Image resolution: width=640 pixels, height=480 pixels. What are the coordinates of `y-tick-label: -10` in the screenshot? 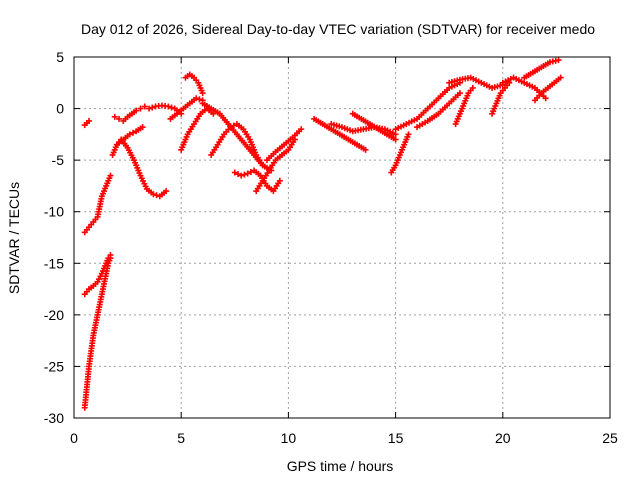 It's located at (54, 212).